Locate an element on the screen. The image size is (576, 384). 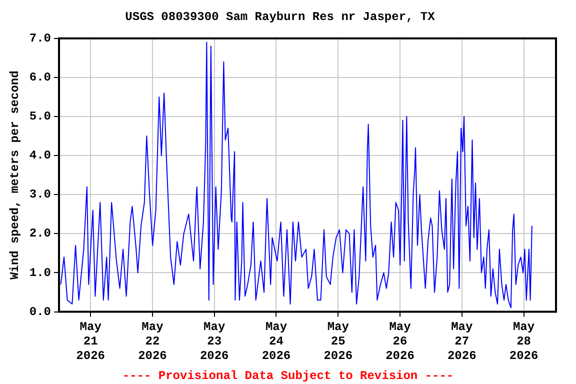
y-axis-title: Wind speed, meters per second is located at coordinates (15, 175).